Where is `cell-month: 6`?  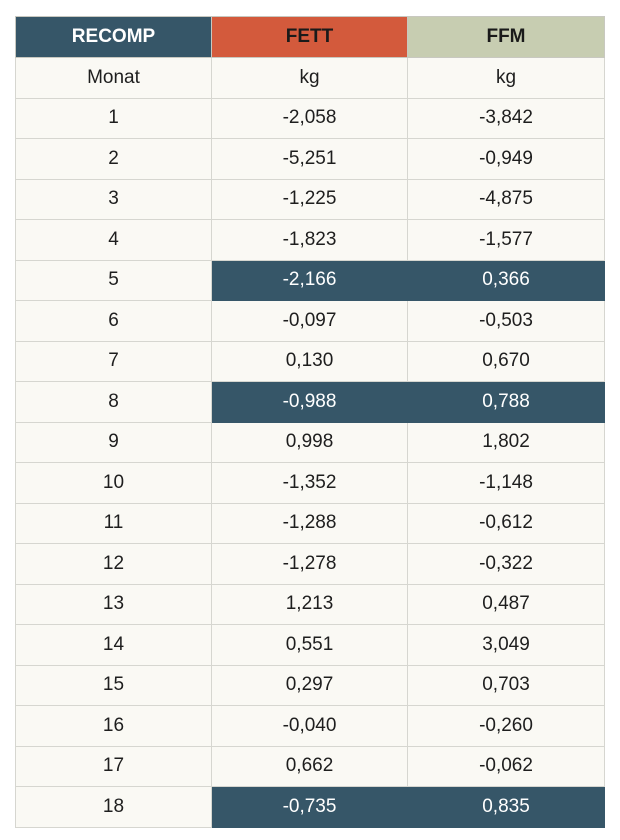 cell-month: 6 is located at coordinates (113, 321).